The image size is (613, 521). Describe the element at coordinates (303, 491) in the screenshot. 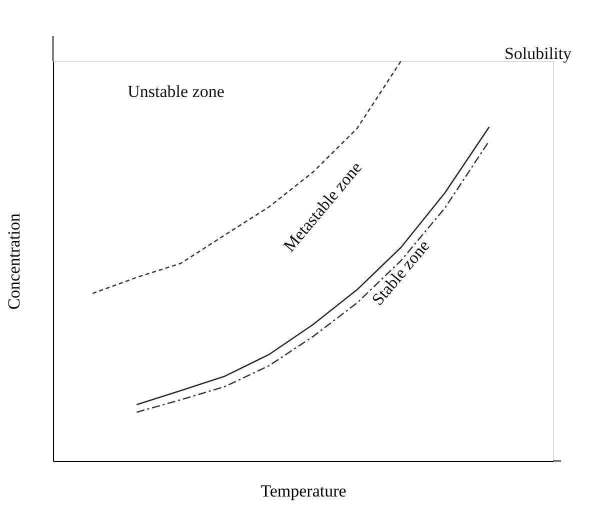

I see `x-axis-title: Temperature` at that location.